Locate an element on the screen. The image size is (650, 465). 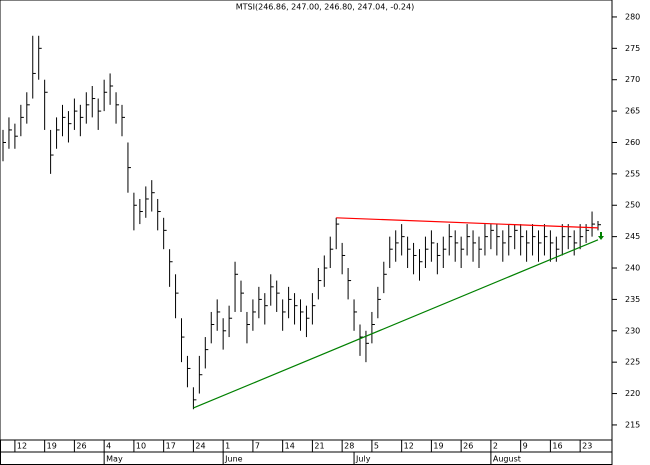
y-tick-label: 265 is located at coordinates (632, 111).